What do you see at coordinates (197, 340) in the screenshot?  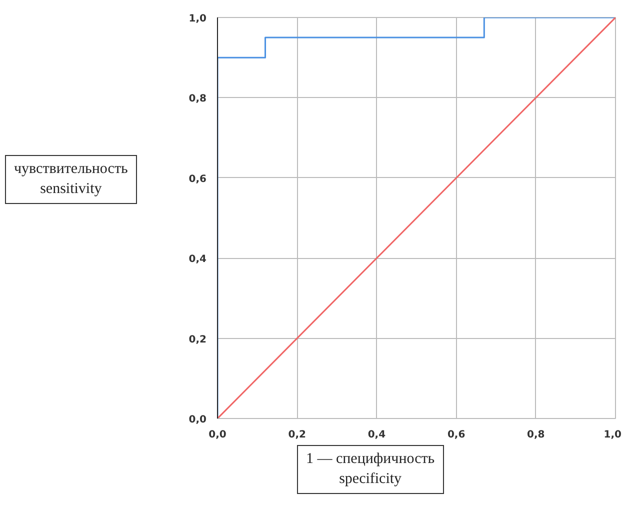 I see `y-tick-label: 0,2` at bounding box center [197, 340].